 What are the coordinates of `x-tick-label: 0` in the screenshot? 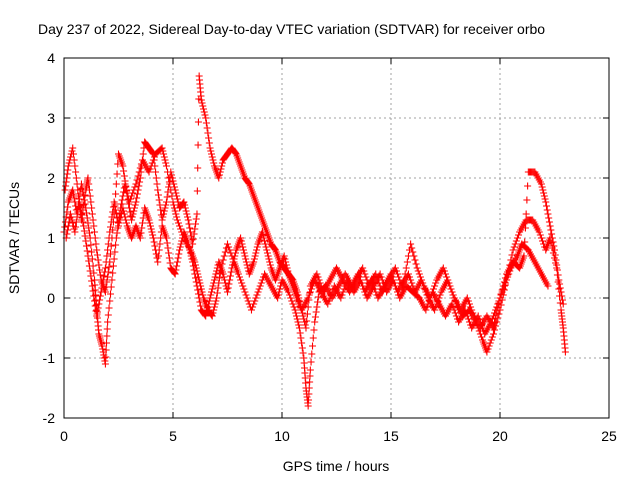 It's located at (64, 436).